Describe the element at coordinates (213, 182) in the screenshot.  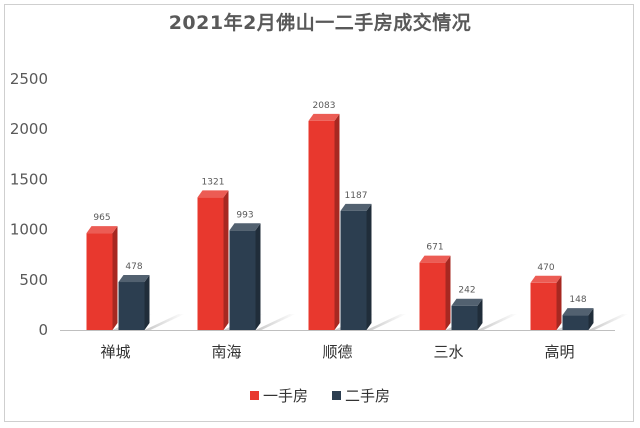
I see `data-label: 1321` at that location.